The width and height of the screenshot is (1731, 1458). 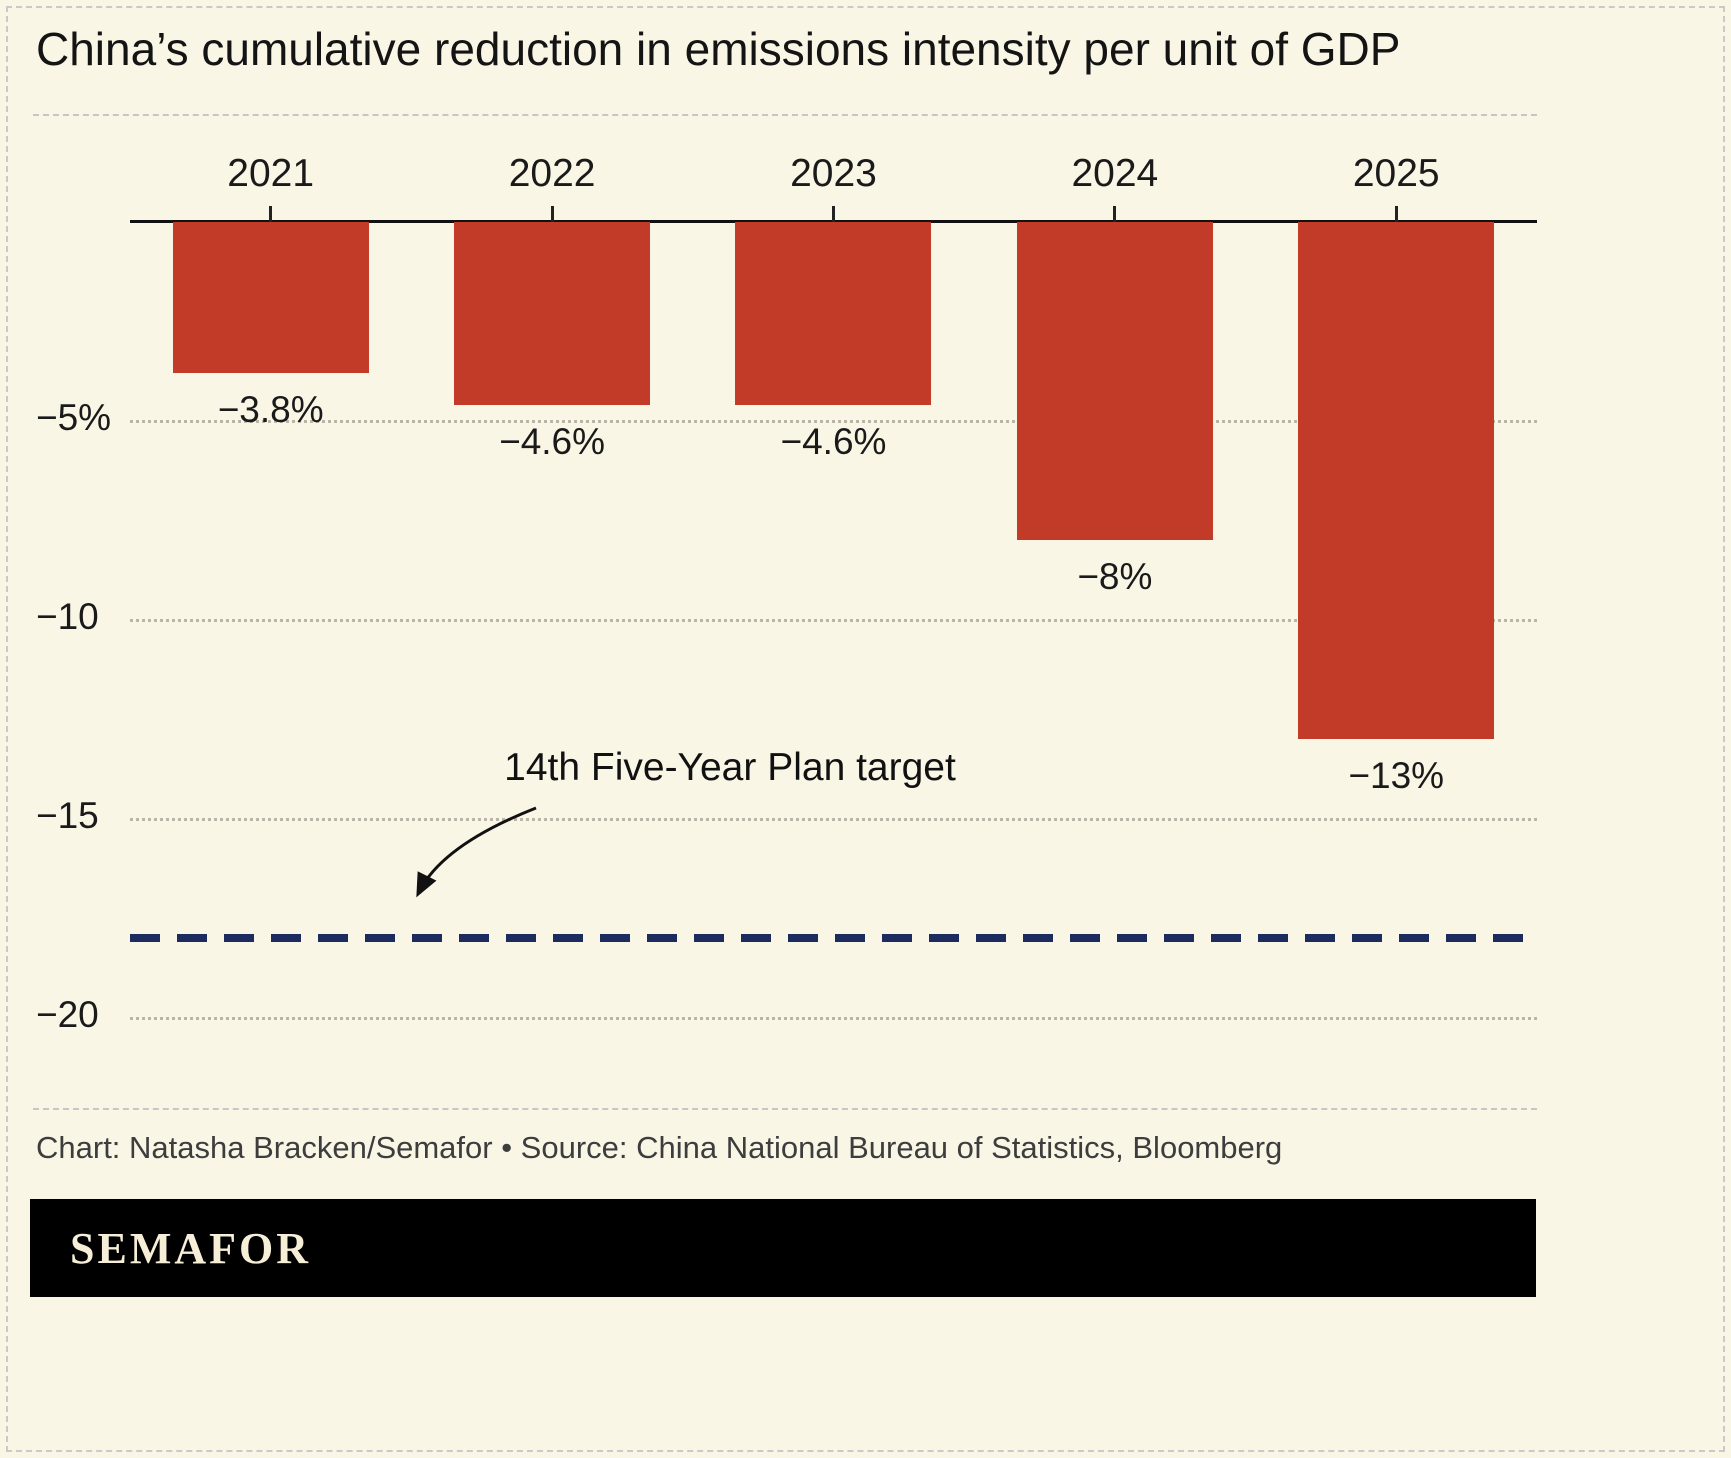 What do you see at coordinates (1115, 576) in the screenshot?
I see `bar-value-label: −8%` at bounding box center [1115, 576].